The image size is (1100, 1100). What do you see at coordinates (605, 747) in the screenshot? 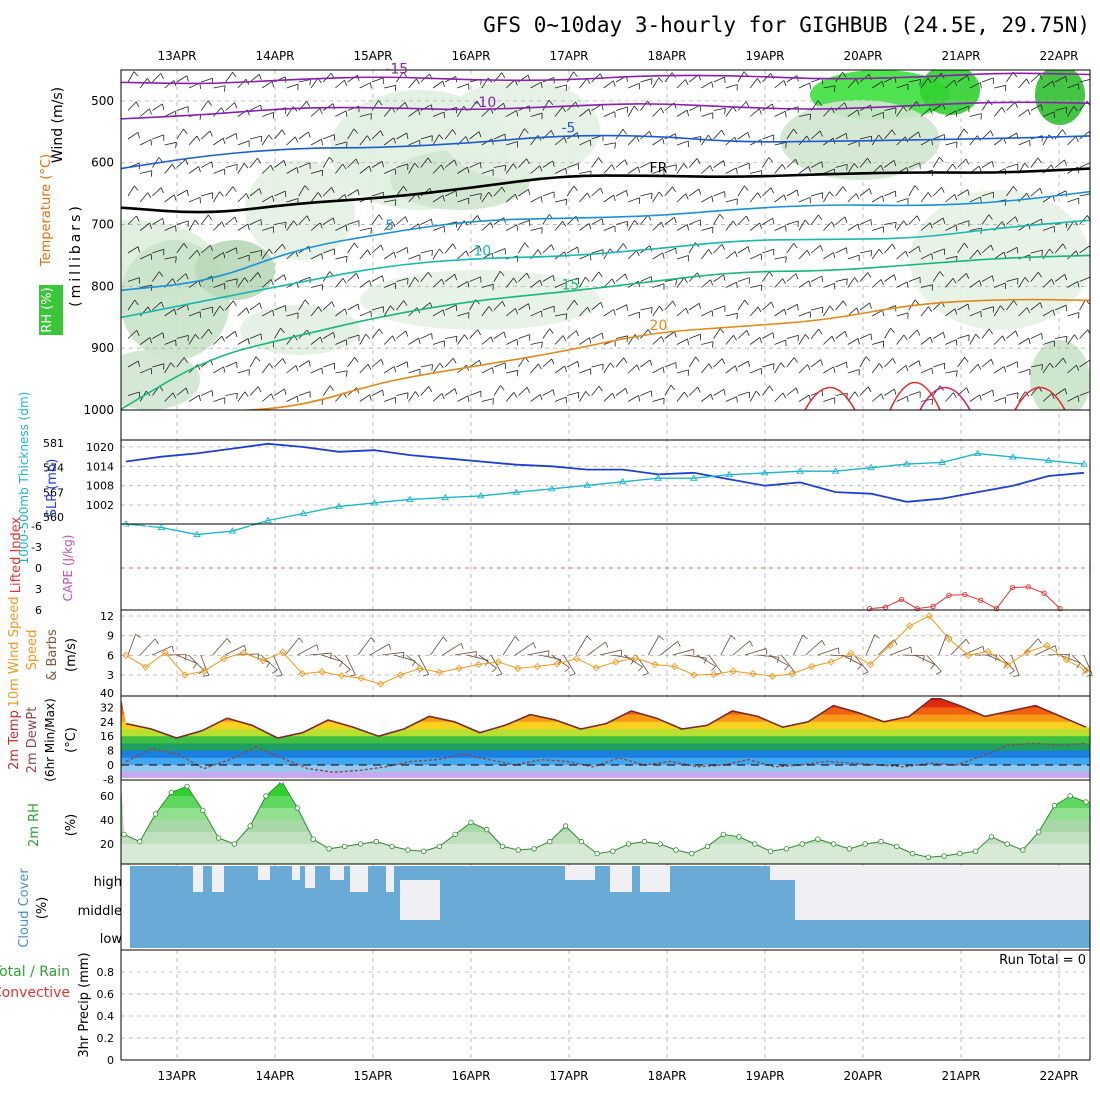
I see `temperature-band` at bounding box center [605, 747].